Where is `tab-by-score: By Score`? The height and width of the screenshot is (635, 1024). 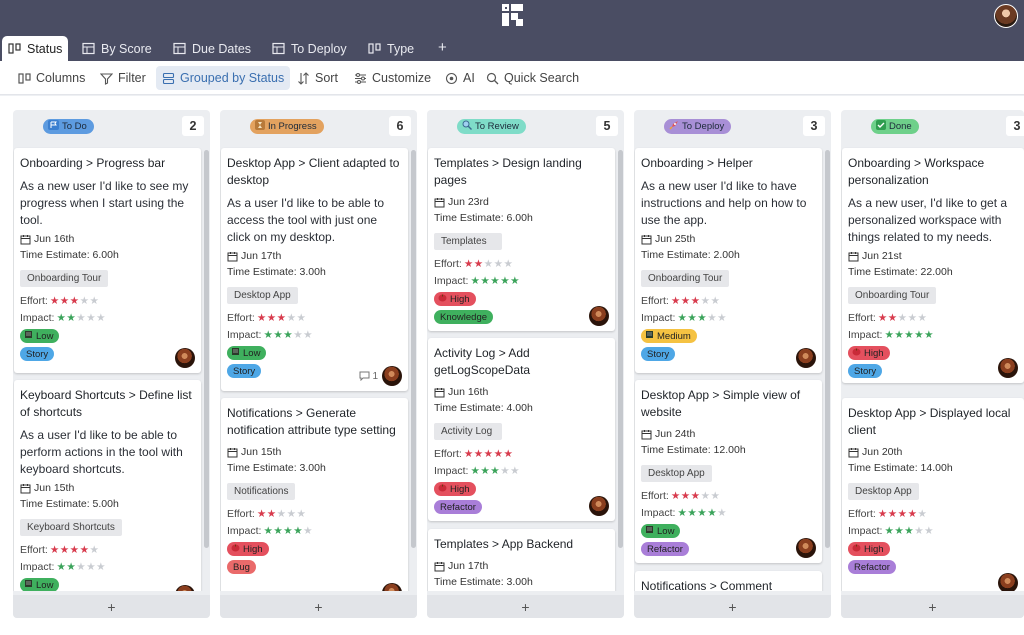 tab-by-score: By Score is located at coordinates (117, 48).